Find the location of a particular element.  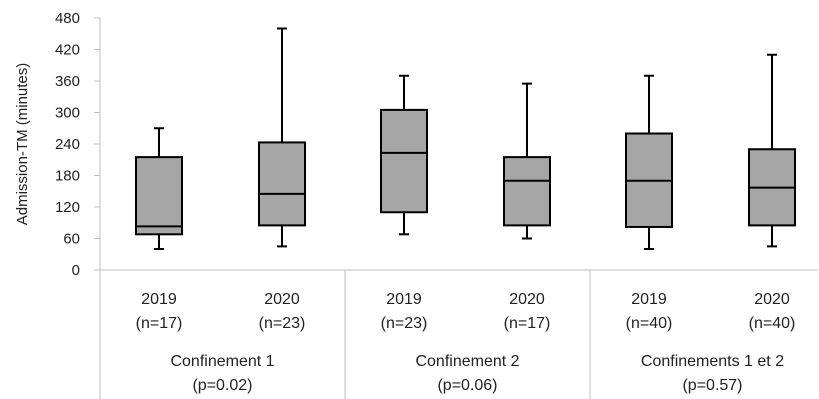

y-tick-label: 480 is located at coordinates (67, 18).